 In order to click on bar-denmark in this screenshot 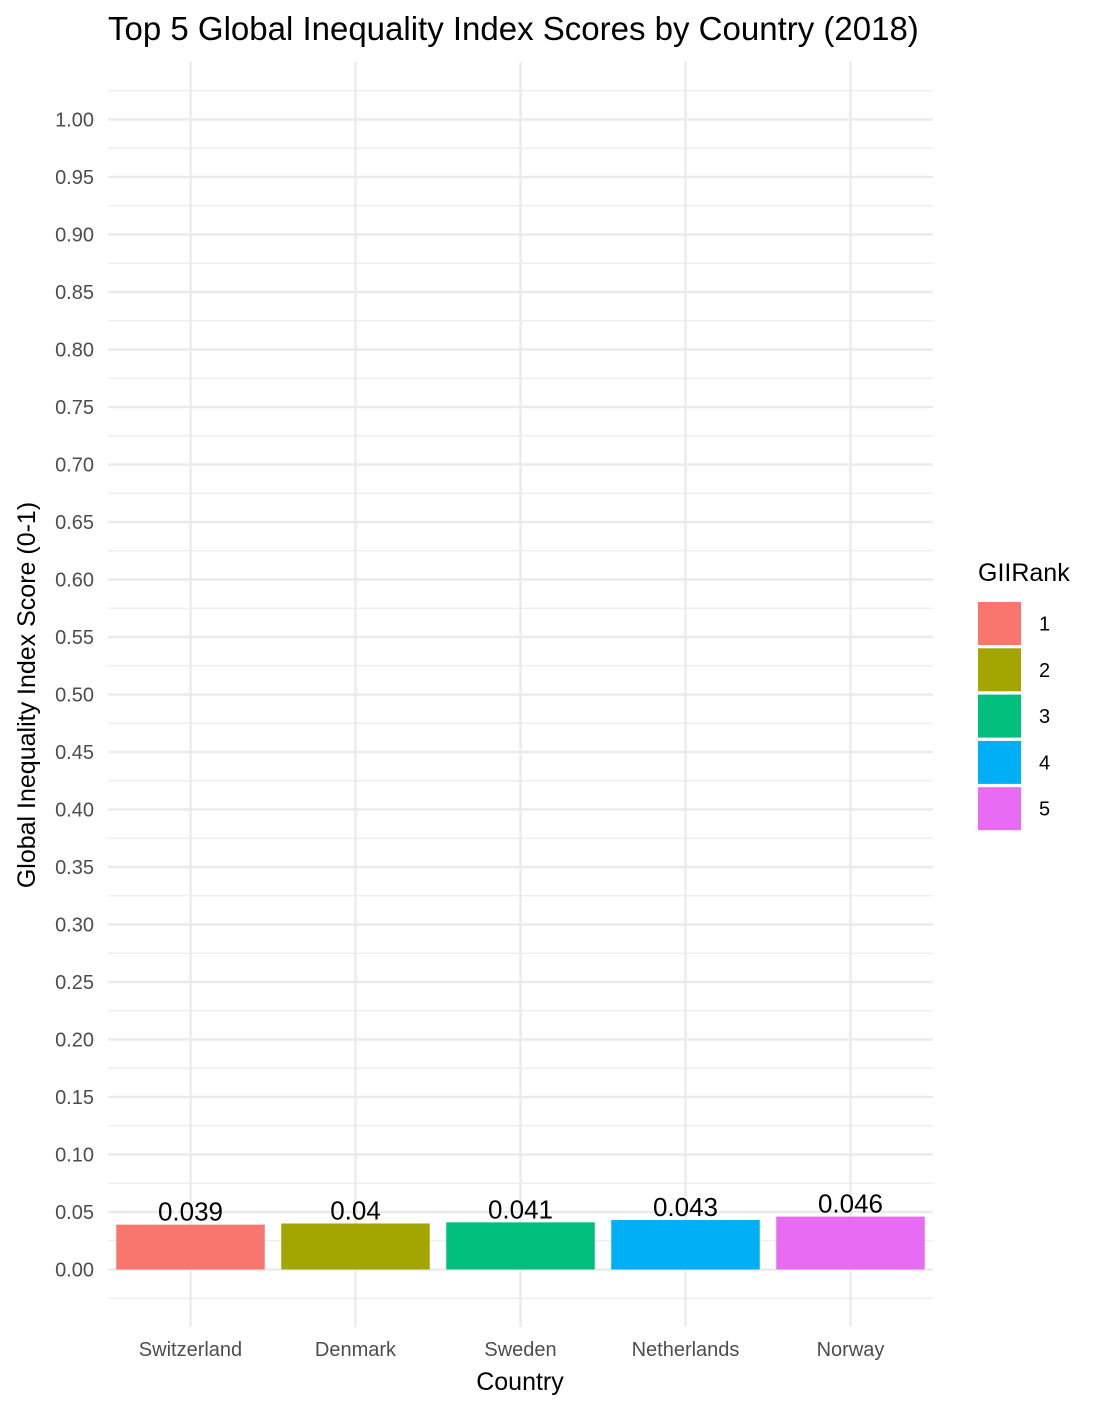, I will do `click(355, 1246)`.